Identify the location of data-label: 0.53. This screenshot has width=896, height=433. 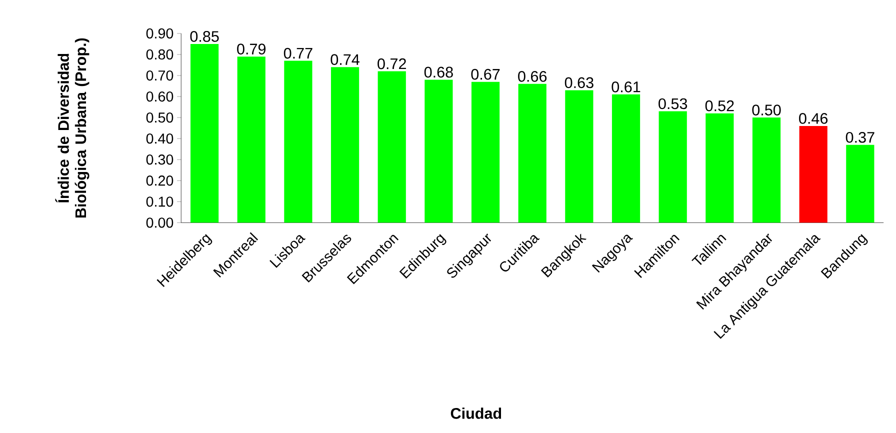
(673, 104).